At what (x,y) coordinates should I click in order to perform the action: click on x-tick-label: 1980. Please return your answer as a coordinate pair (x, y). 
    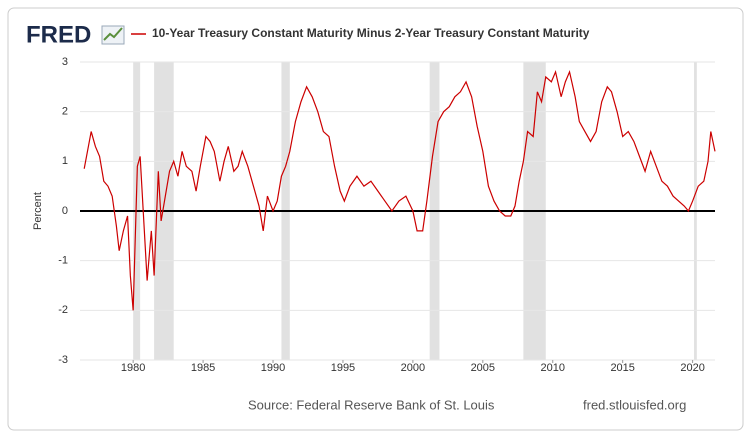
    Looking at the image, I should click on (133, 368).